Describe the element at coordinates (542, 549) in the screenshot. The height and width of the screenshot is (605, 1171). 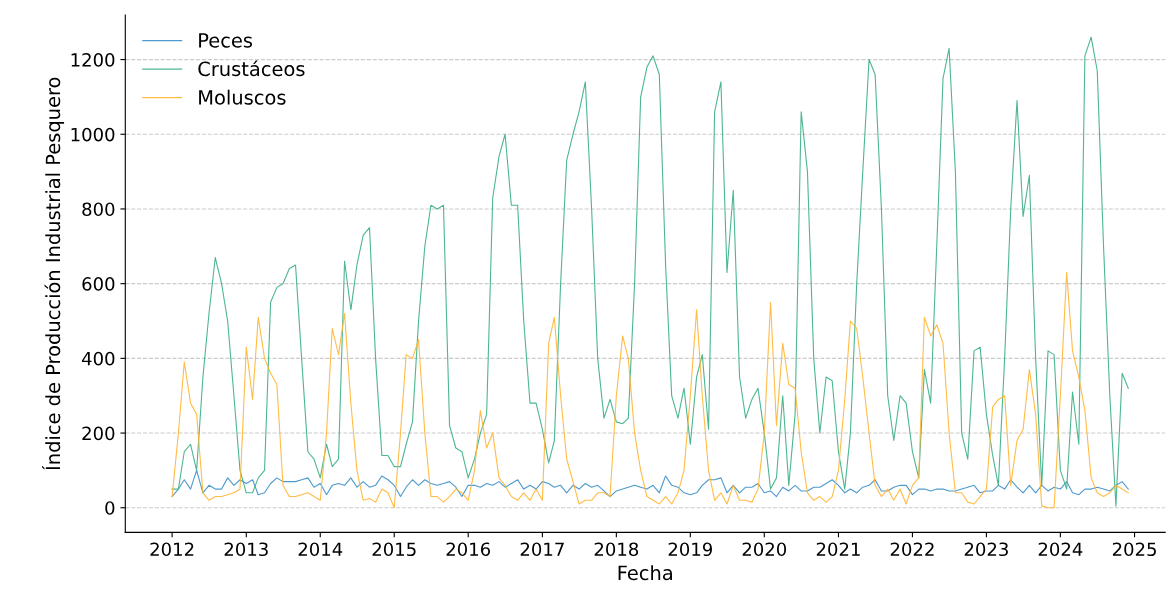
I see `x-tick-label: 2017` at that location.